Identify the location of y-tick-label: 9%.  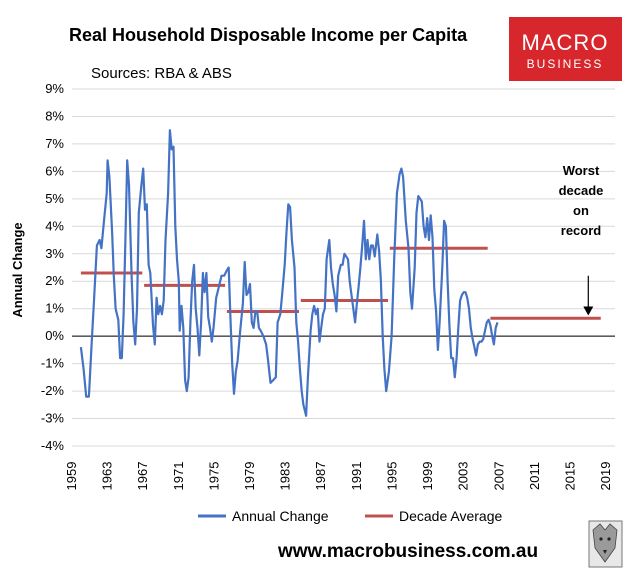
(54, 88).